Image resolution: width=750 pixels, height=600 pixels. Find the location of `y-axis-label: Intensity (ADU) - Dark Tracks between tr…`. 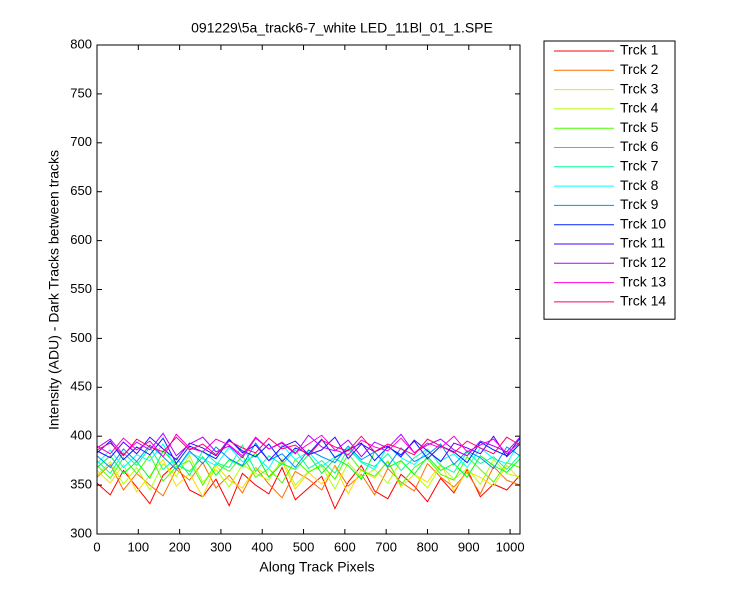

y-axis-label: Intensity (ADU) - Dark Tracks between tr… is located at coordinates (54, 290).